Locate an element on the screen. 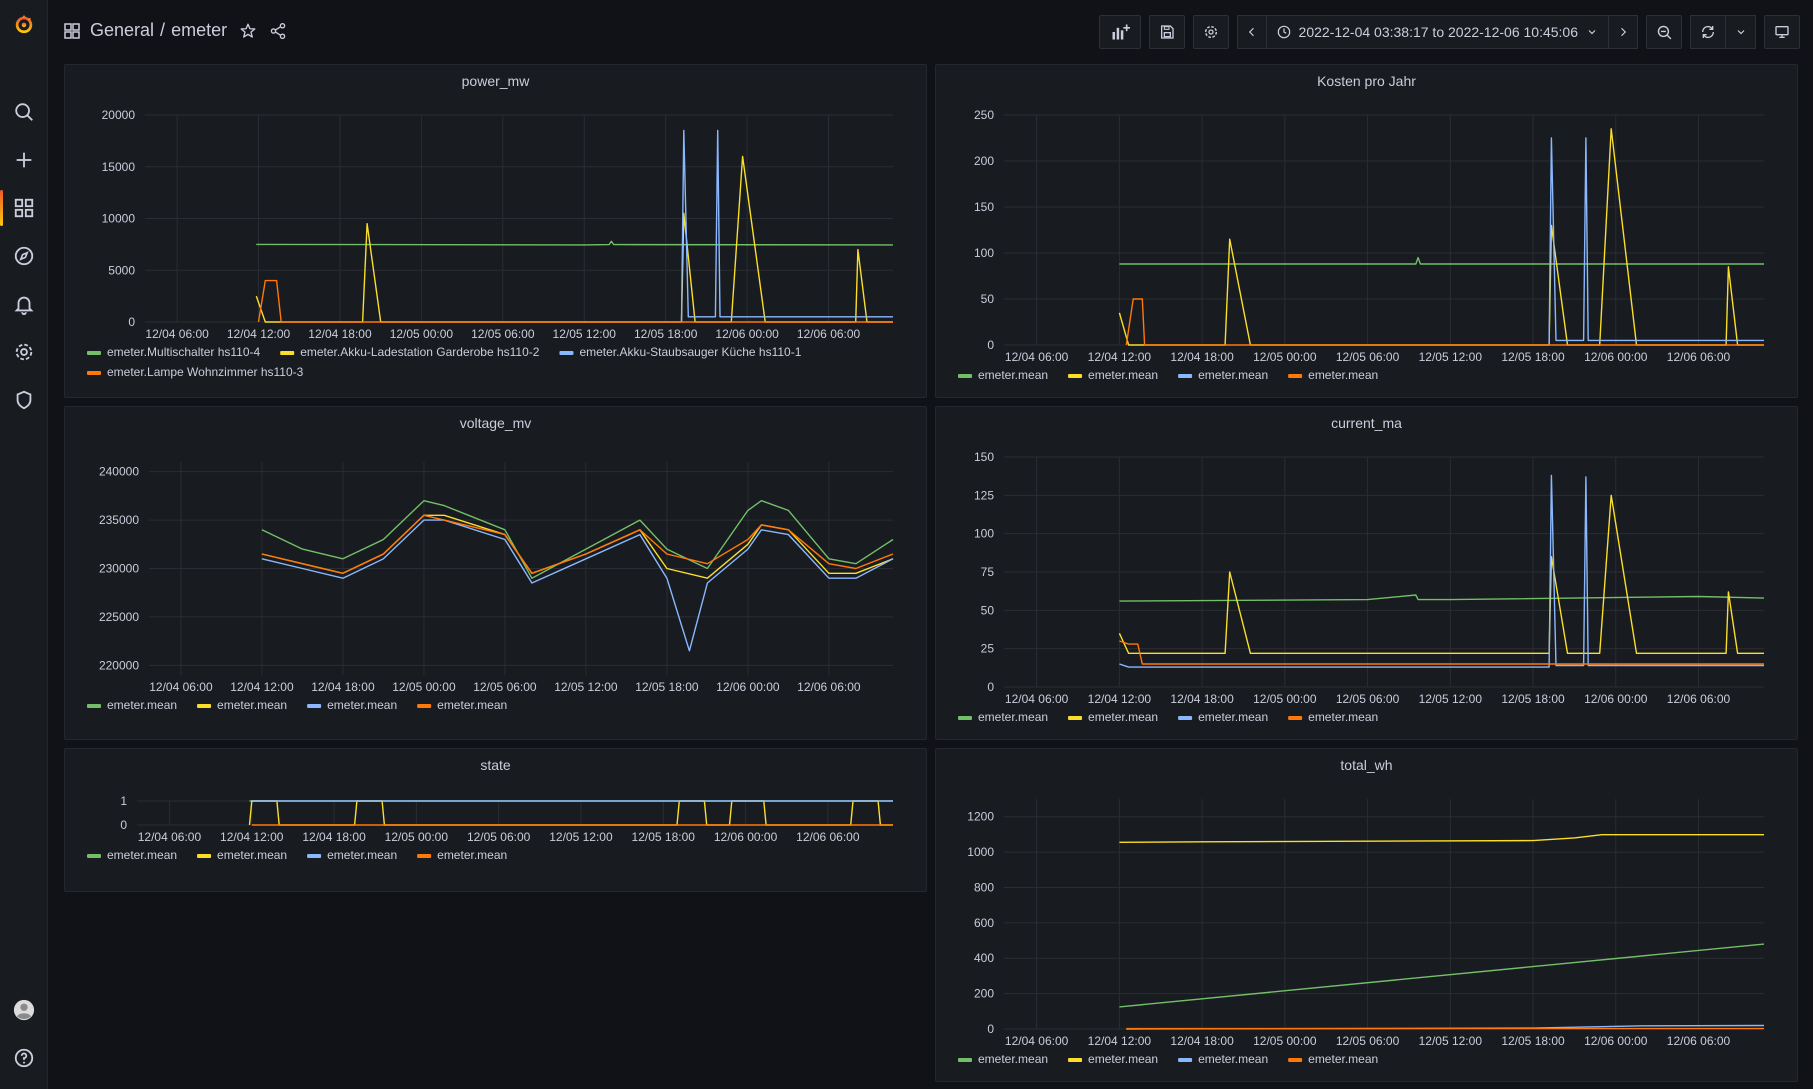 The image size is (1813, 1089). zoom-out-button is located at coordinates (1664, 32).